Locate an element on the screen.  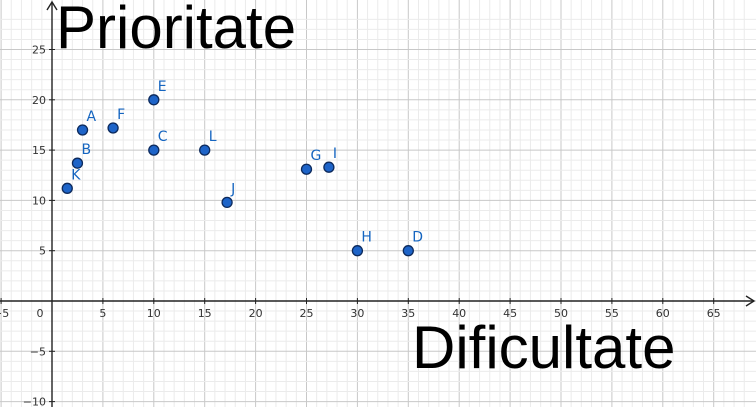
point-i is located at coordinates (329, 167).